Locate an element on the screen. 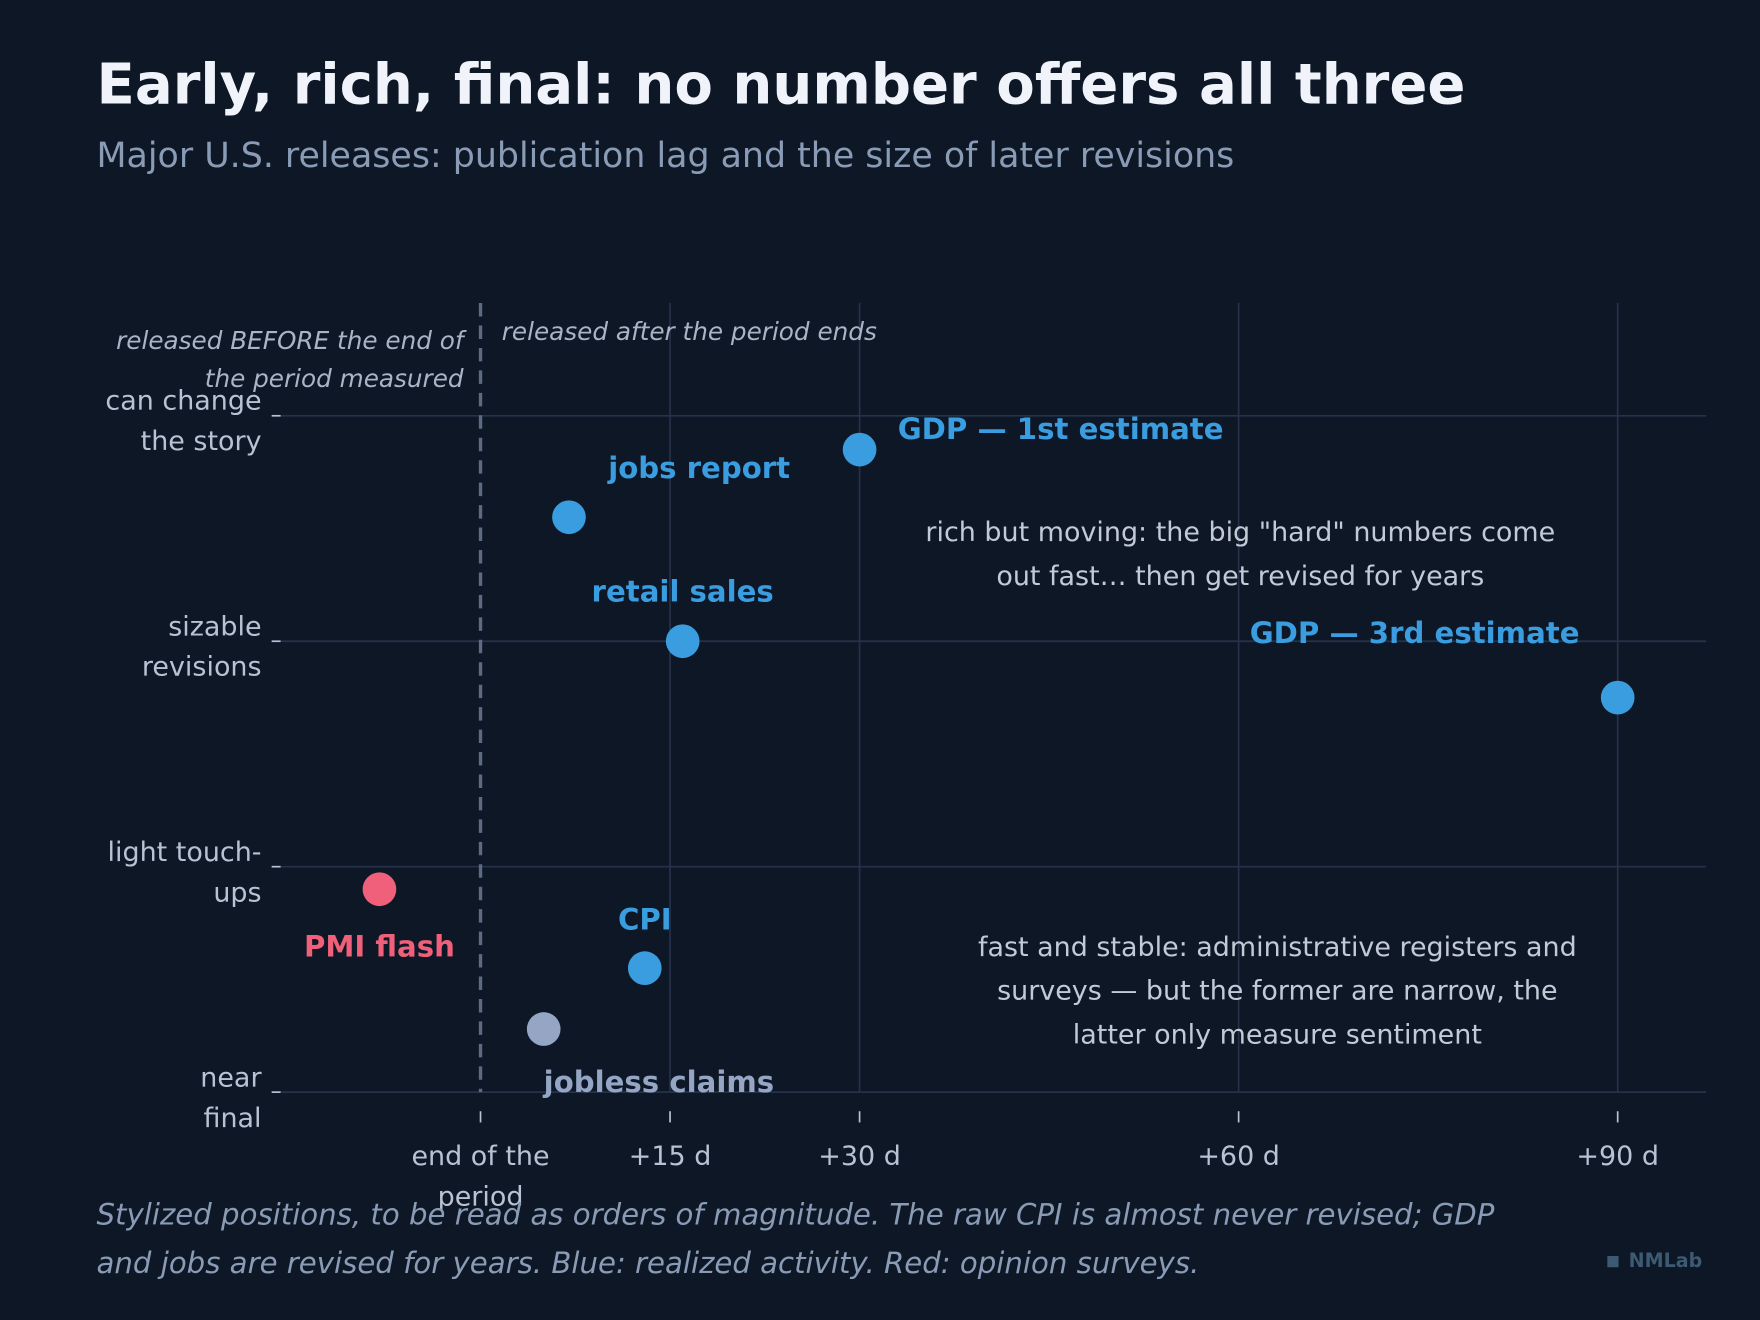 Image resolution: width=1760 pixels, height=1320 pixels. x-tick-label: end of the period is located at coordinates (480, 1176).